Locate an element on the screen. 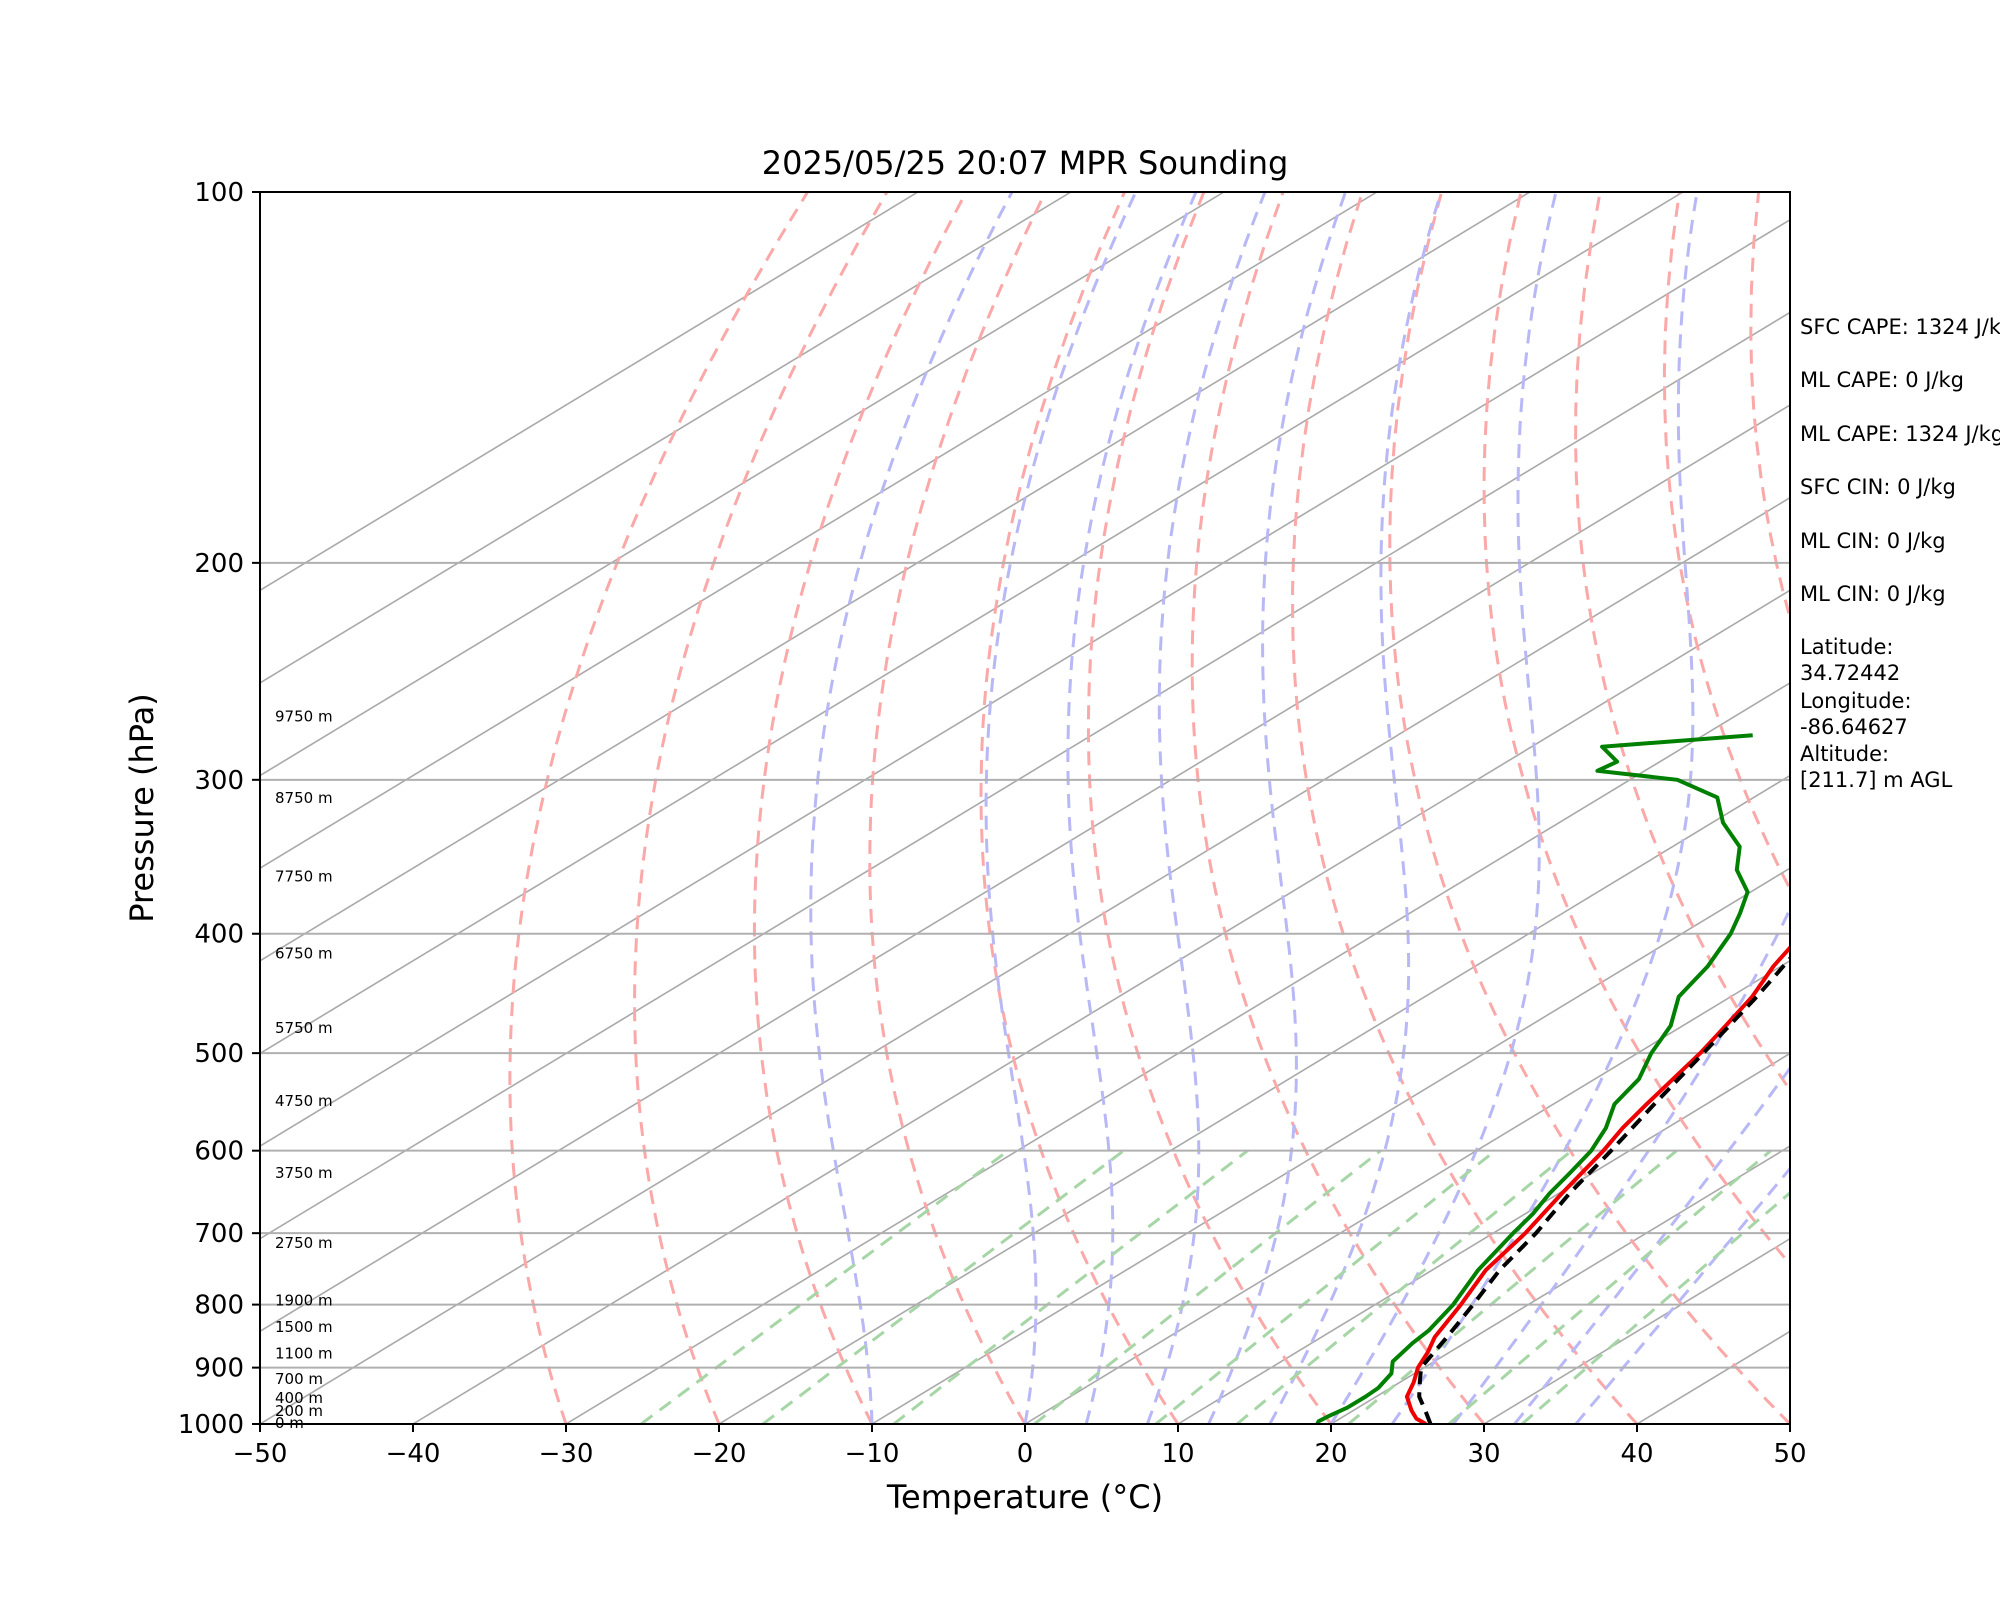 This screenshot has width=2000, height=1600. stat-line: Longitude: -86.64627 is located at coordinates (1856, 713).